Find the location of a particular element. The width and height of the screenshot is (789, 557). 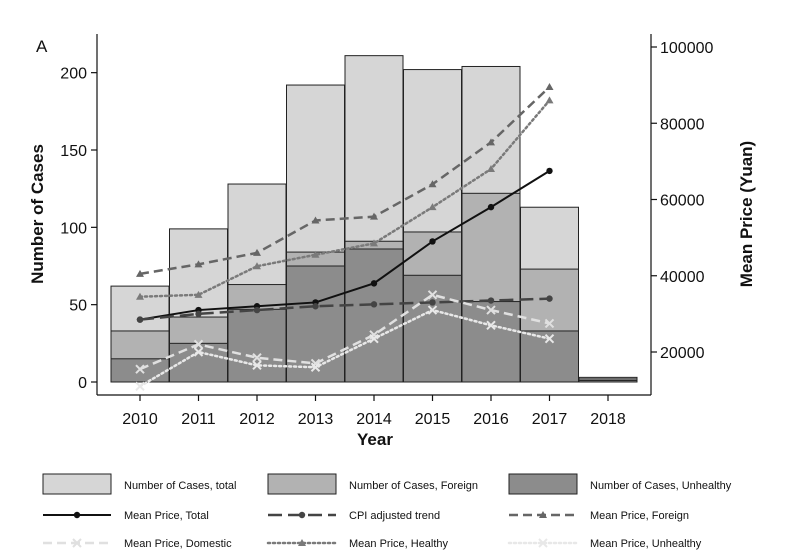

point-cpi-adjusted-trend-2016 is located at coordinates (491, 300).